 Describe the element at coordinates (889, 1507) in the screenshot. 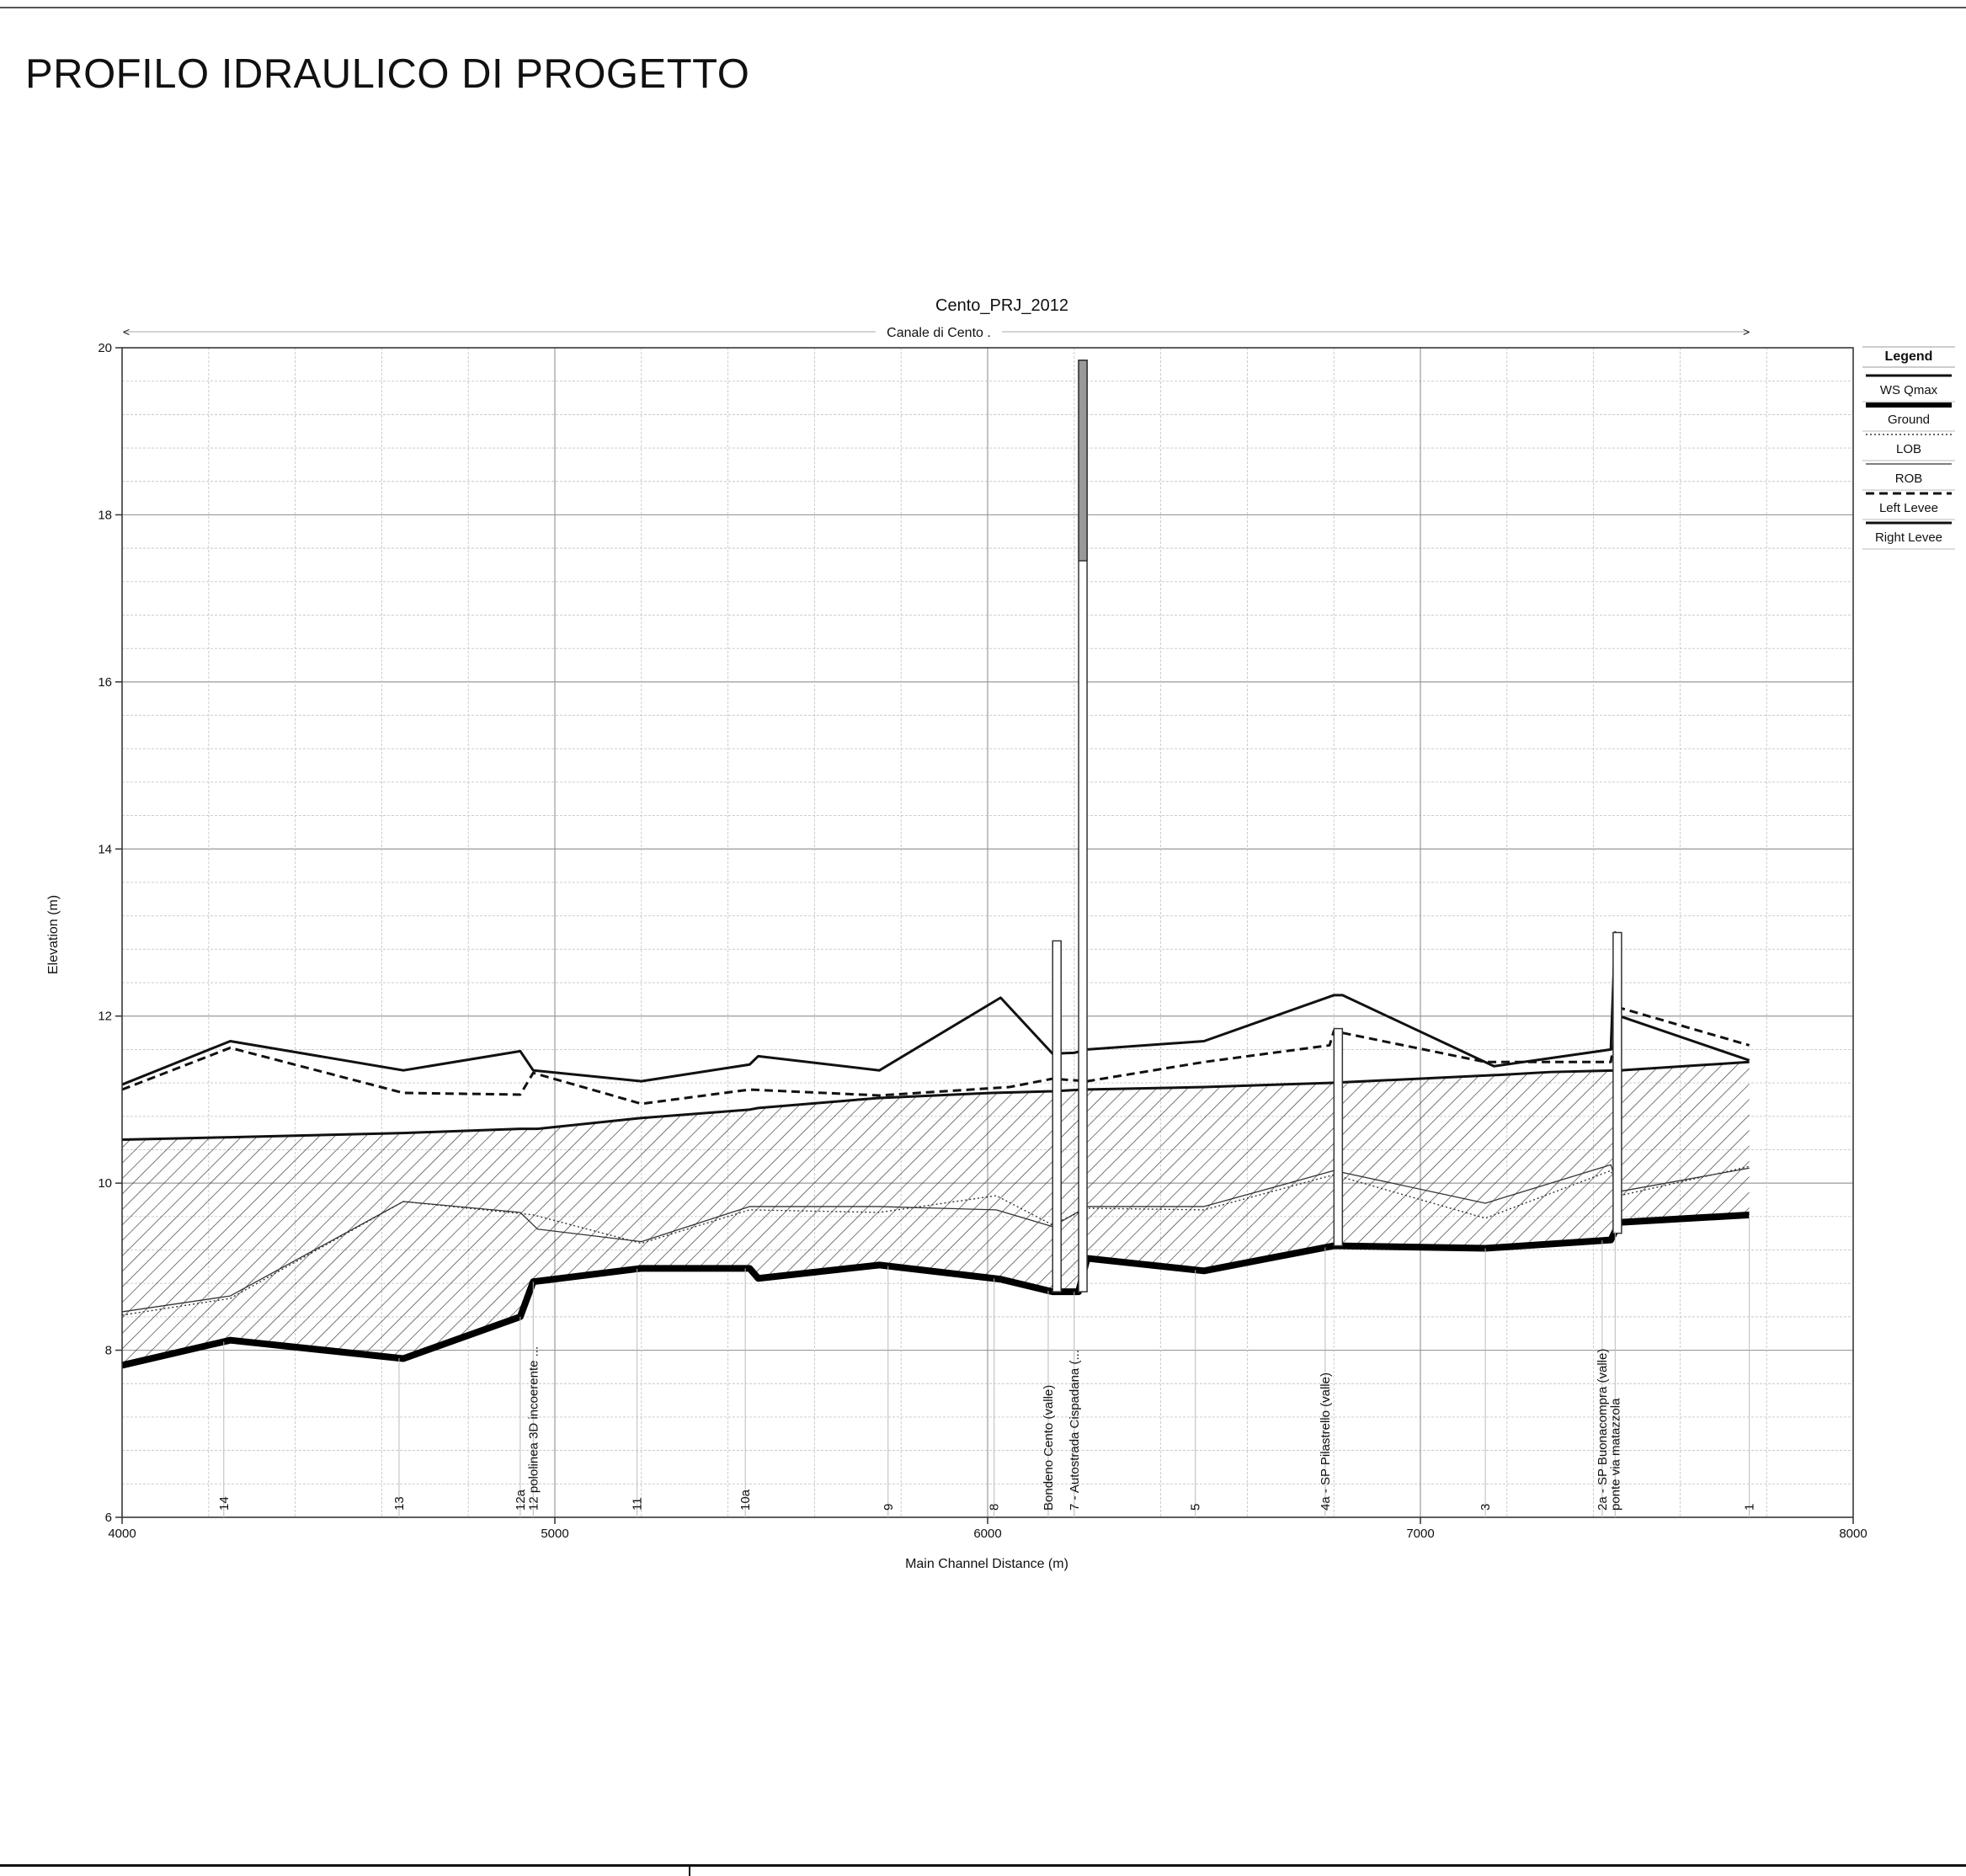

I see `section-label: 9` at that location.